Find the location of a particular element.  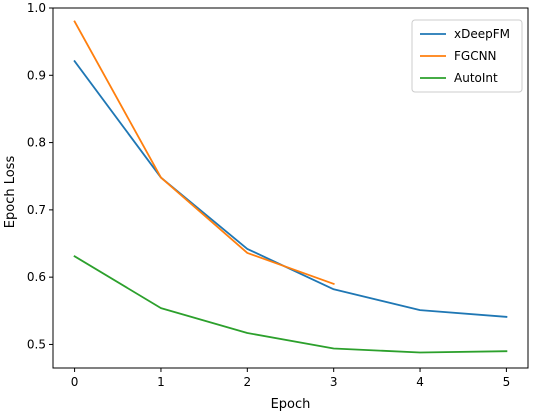

x-tick-label: 0 is located at coordinates (75, 382).